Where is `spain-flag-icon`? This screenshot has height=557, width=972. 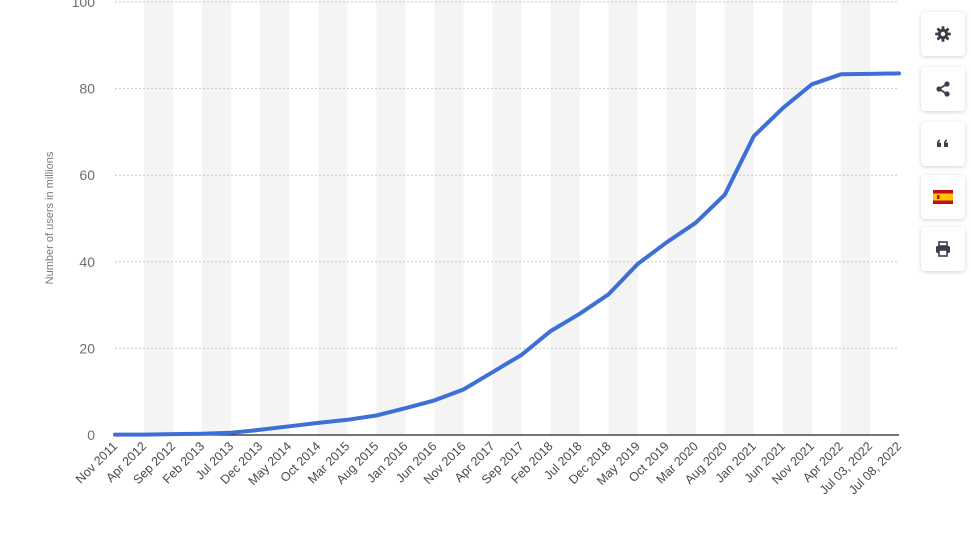 spain-flag-icon is located at coordinates (943, 197).